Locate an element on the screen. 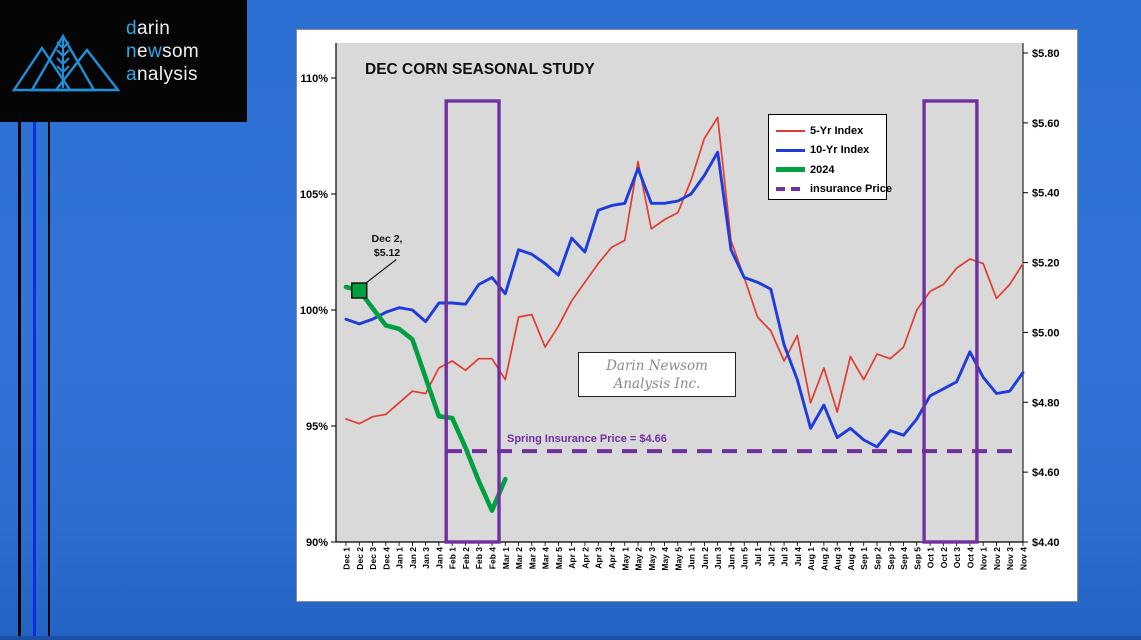 The height and width of the screenshot is (640, 1141). svg-text: $5.60 is located at coordinates (1046, 124).